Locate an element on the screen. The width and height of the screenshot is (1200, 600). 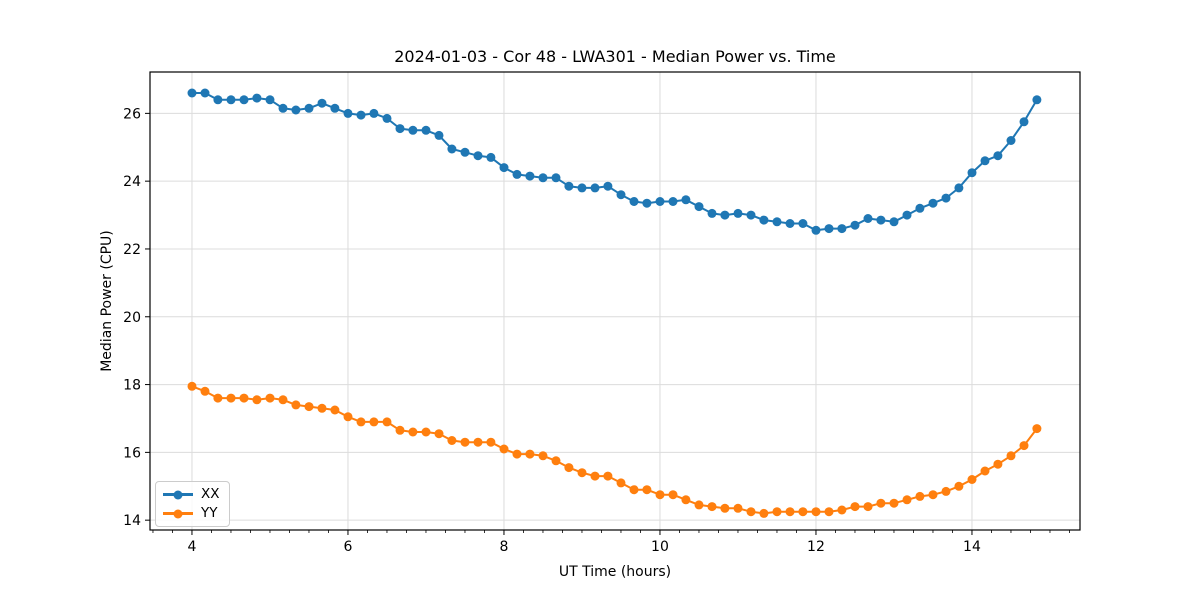
legend-label-xx: XX is located at coordinates (210, 493).